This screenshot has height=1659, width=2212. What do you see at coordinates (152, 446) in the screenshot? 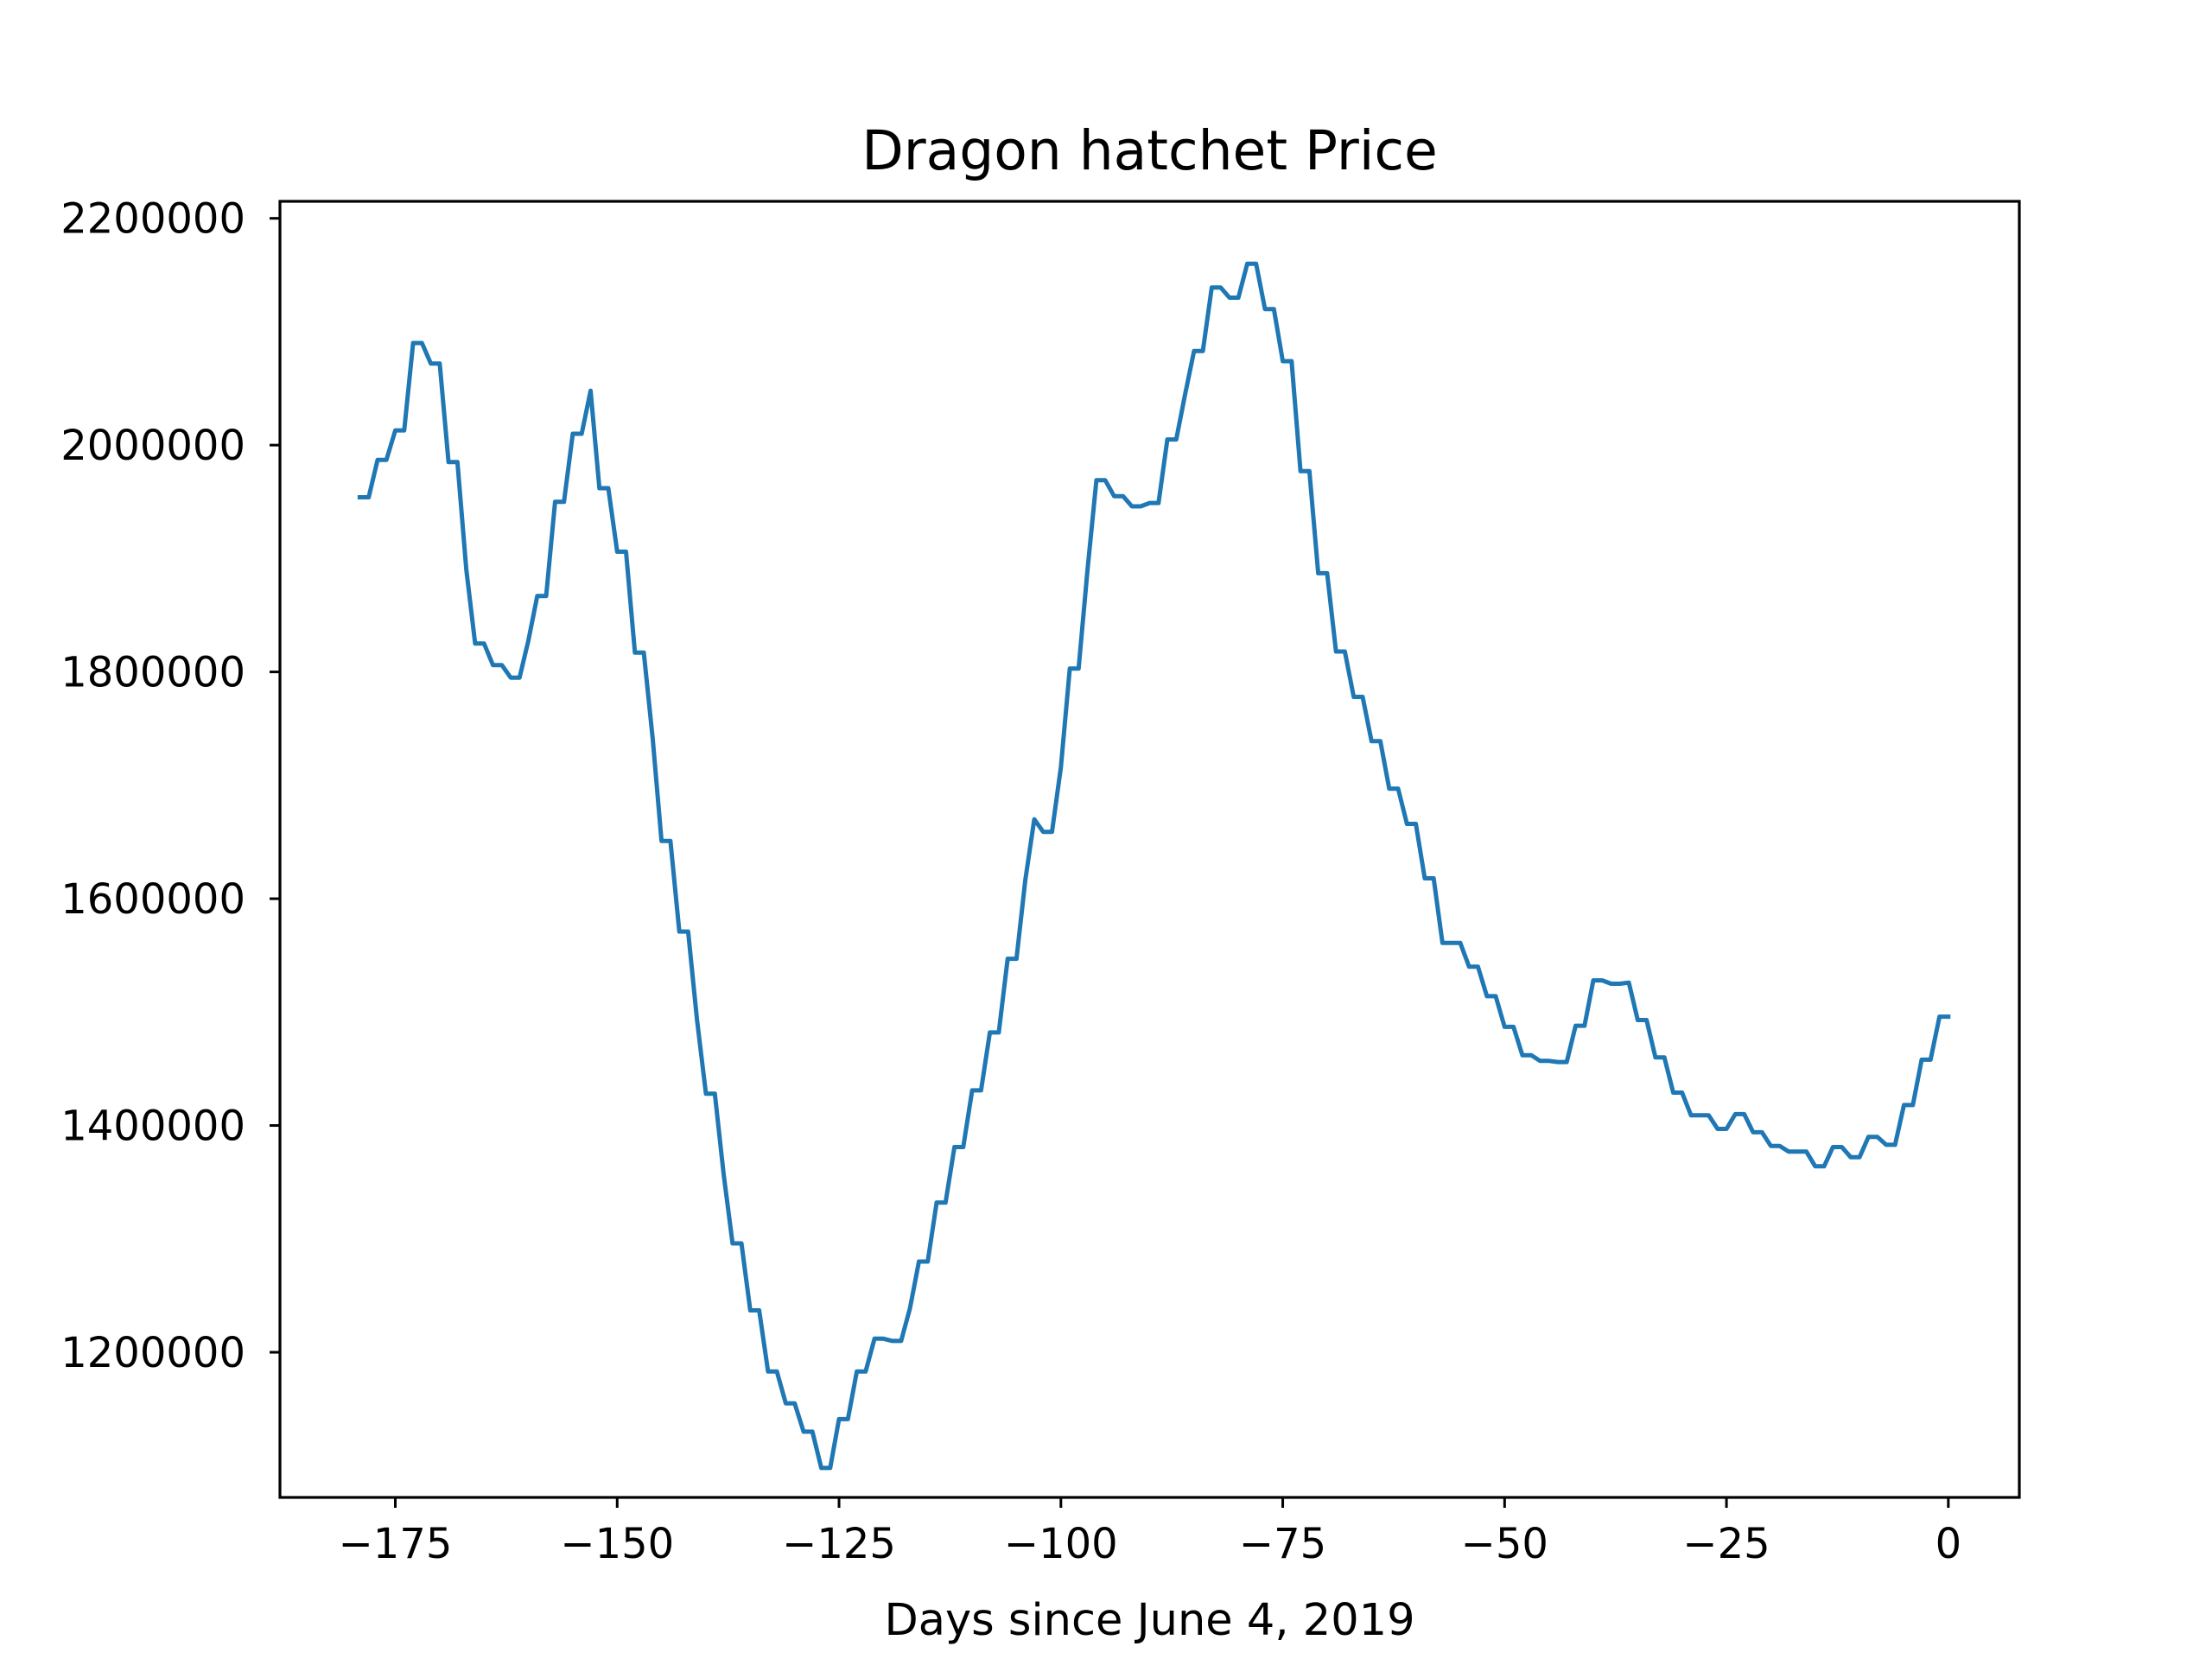
I see `y-tick-label: 2000000` at bounding box center [152, 446].